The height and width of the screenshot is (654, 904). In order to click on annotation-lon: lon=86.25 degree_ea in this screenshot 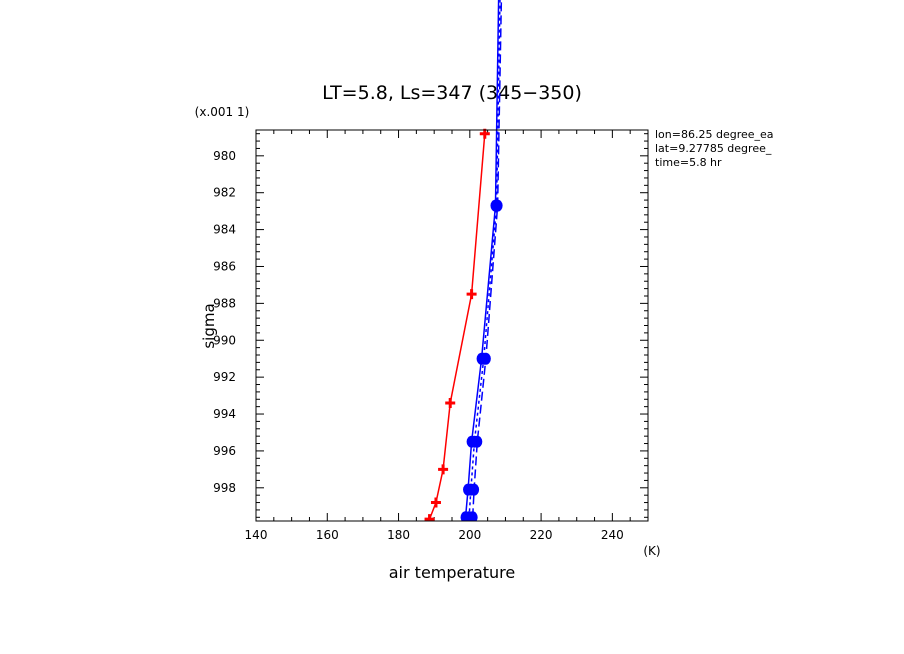, I will do `click(714, 134)`.